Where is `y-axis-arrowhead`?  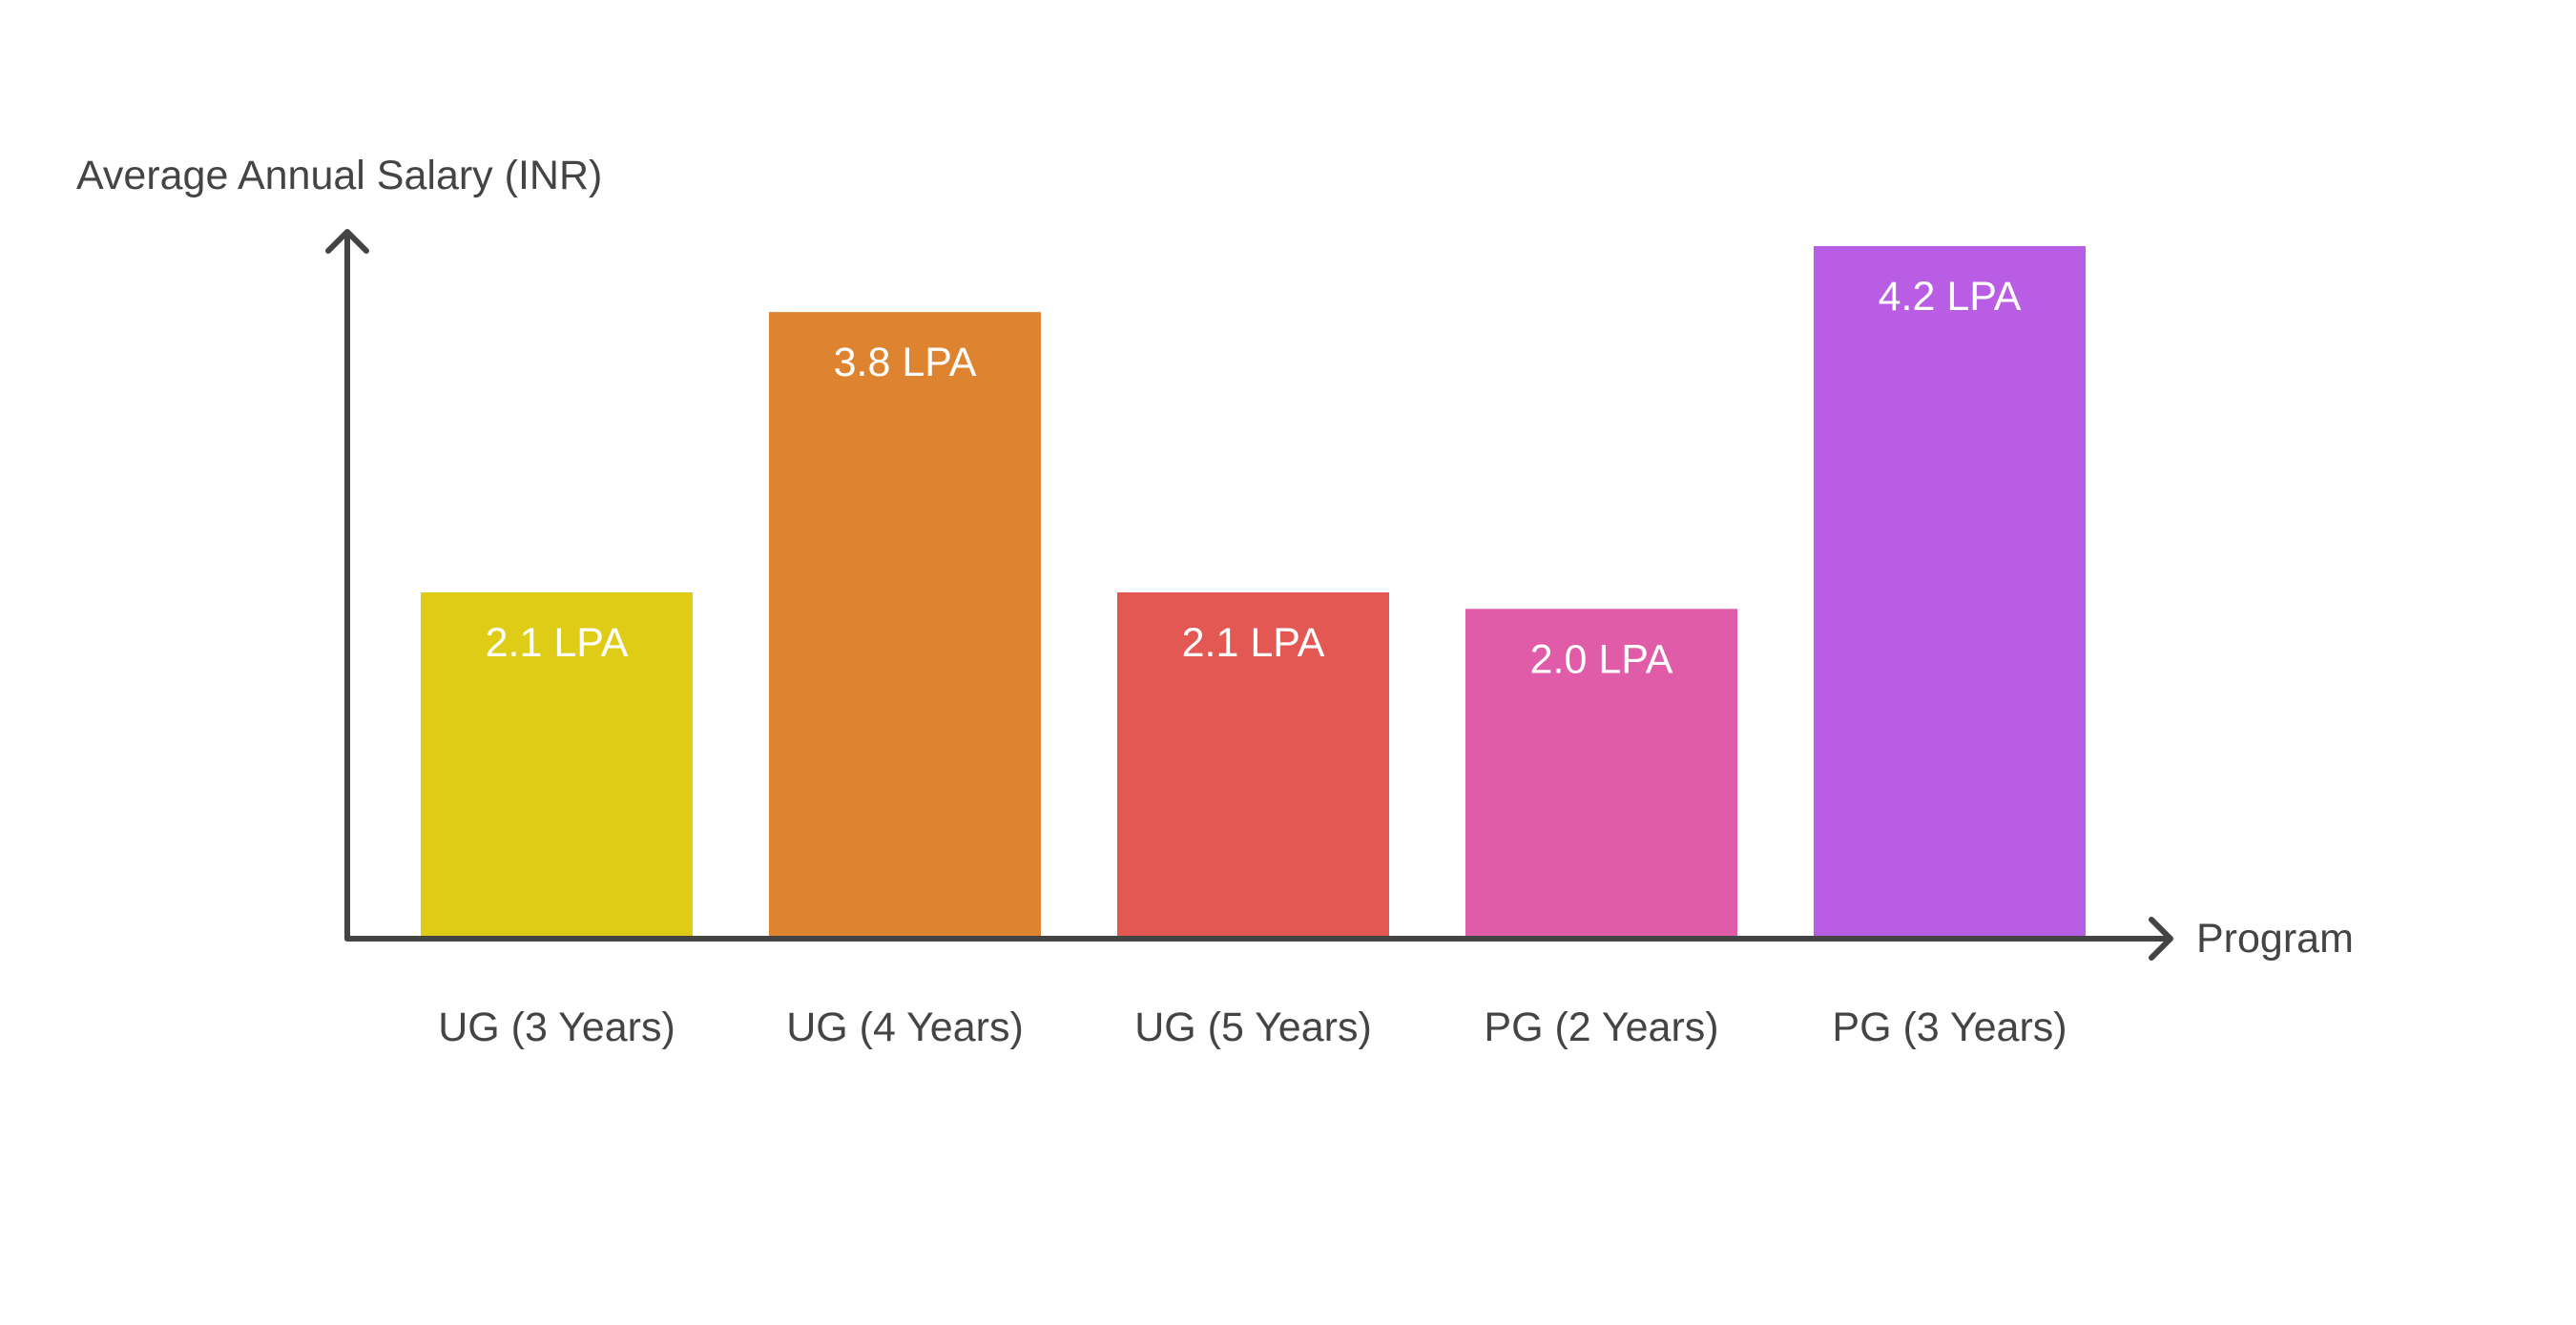 y-axis-arrowhead is located at coordinates (347, 241).